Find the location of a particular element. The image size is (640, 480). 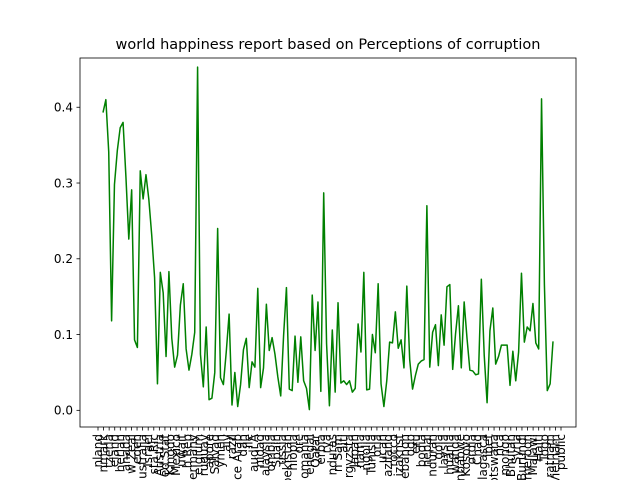

x-tick-label: ucan is located at coordinates (382, 448).